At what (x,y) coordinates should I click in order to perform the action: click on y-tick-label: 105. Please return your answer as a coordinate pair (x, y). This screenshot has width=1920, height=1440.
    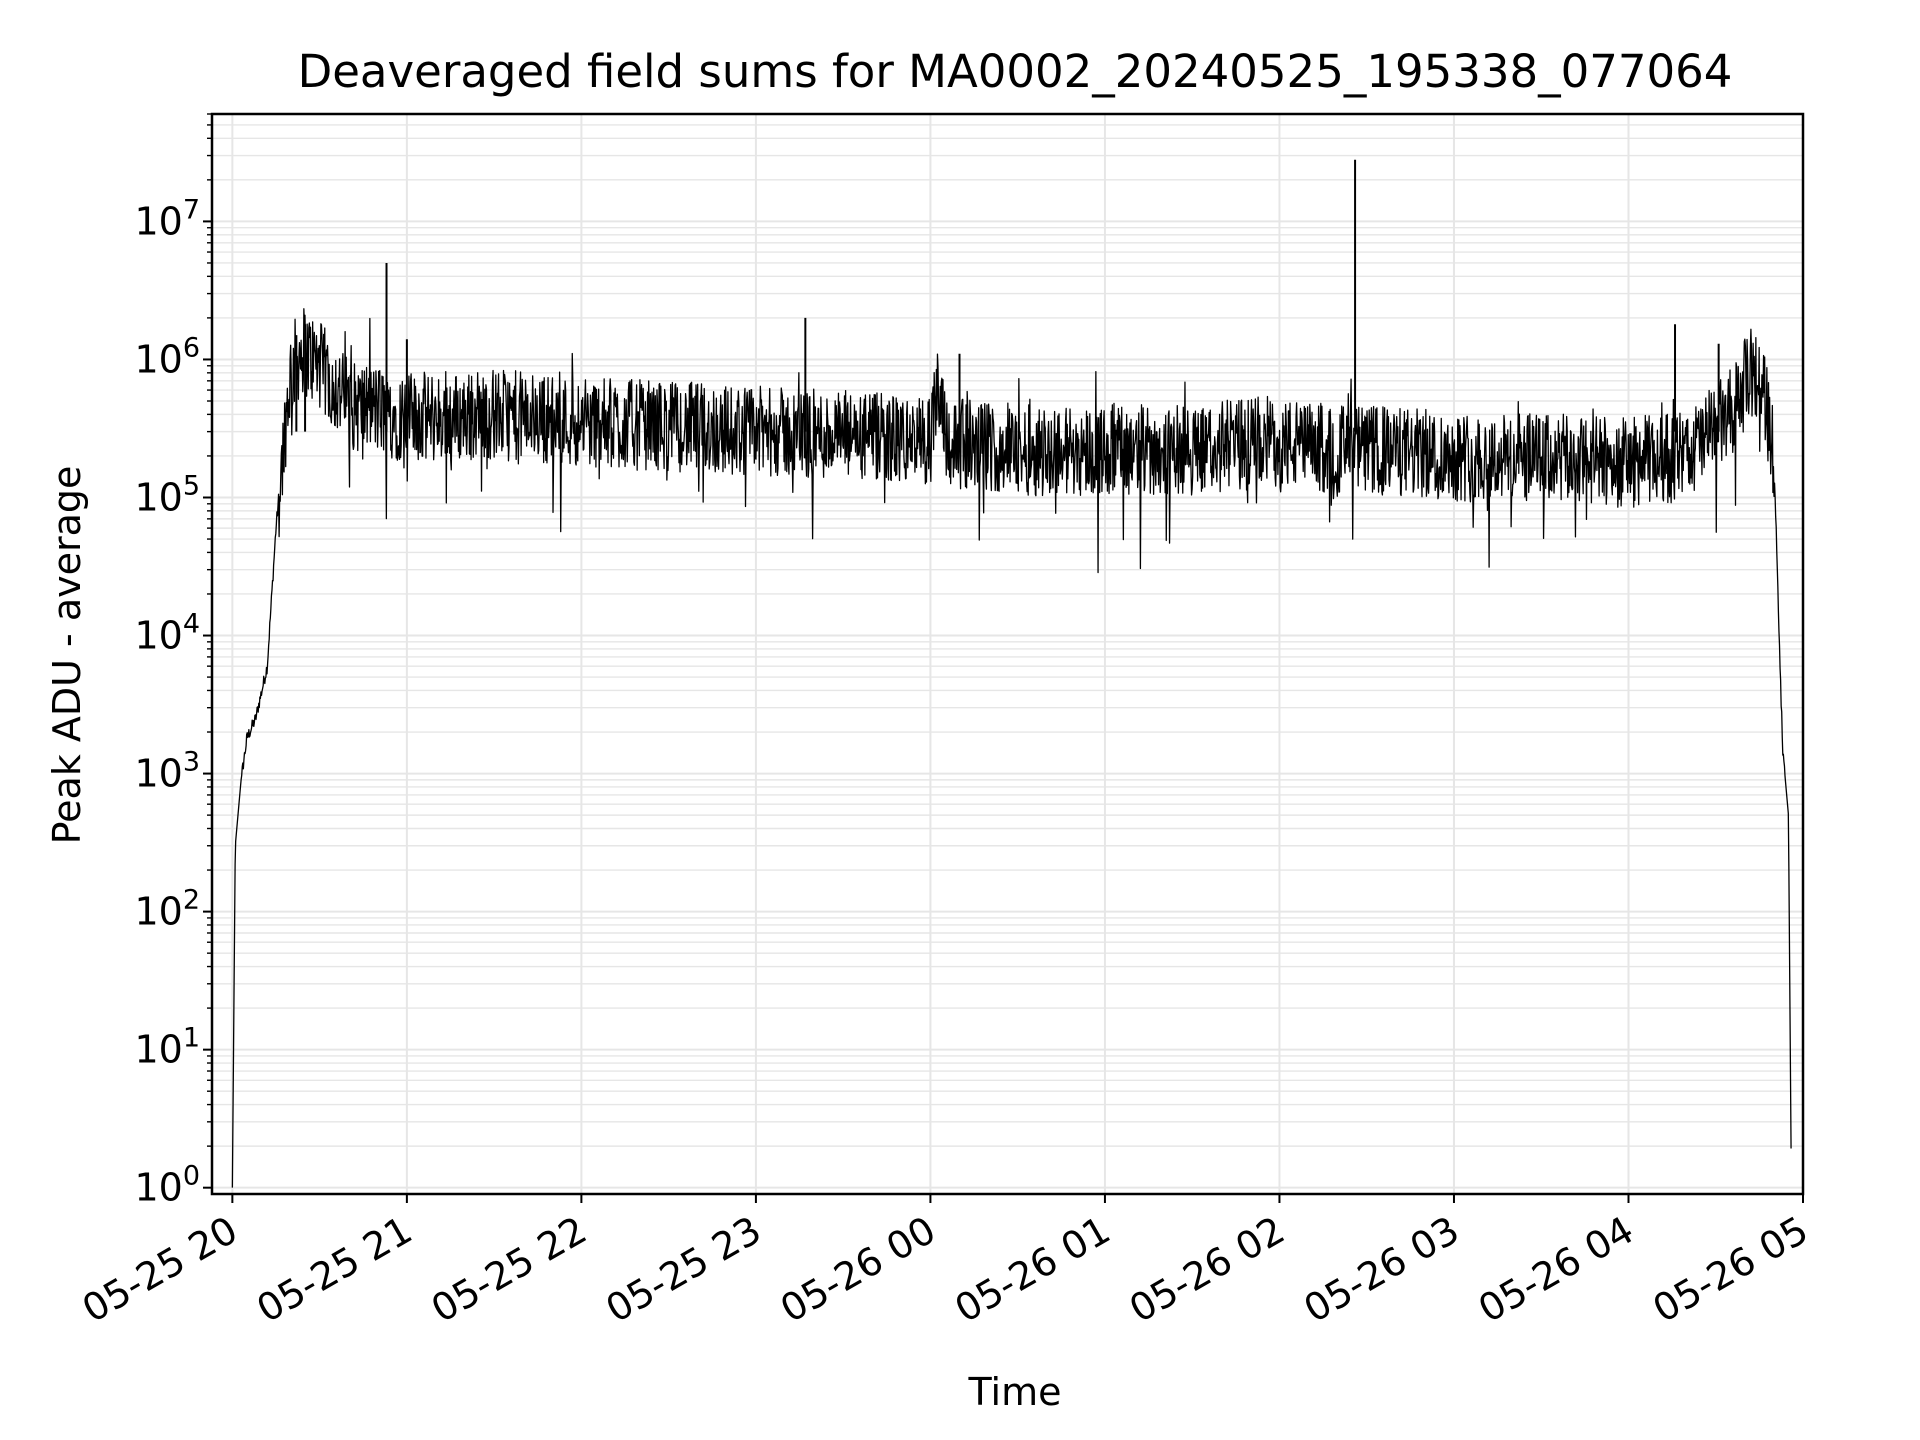
    Looking at the image, I should click on (167, 494).